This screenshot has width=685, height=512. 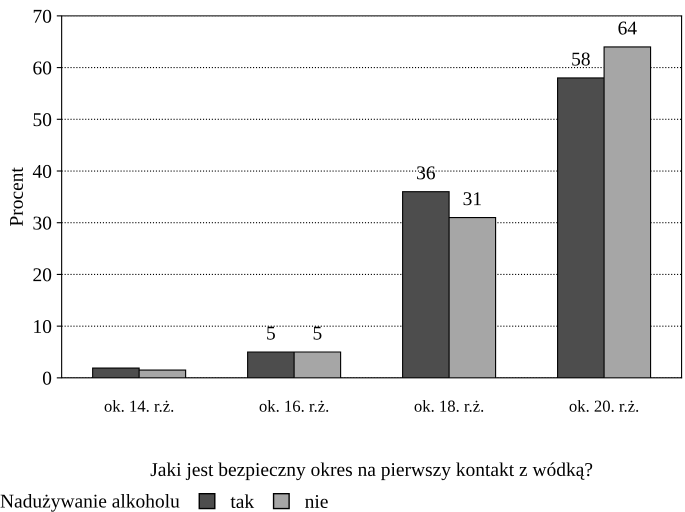 What do you see at coordinates (90, 503) in the screenshot?
I see `legend-title: Nadużywanie alkoholu` at bounding box center [90, 503].